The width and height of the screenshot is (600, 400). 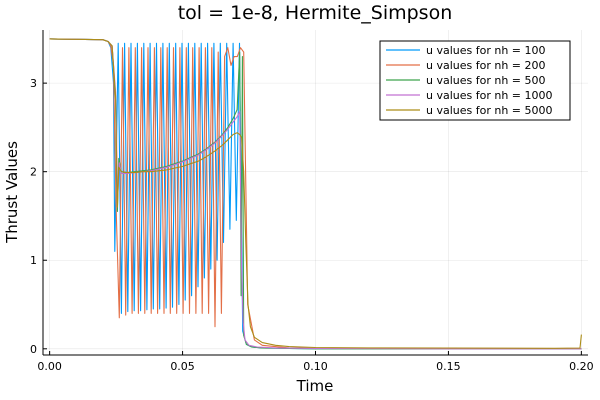 I want to click on y-tick-label: 3, so click(x=33, y=83).